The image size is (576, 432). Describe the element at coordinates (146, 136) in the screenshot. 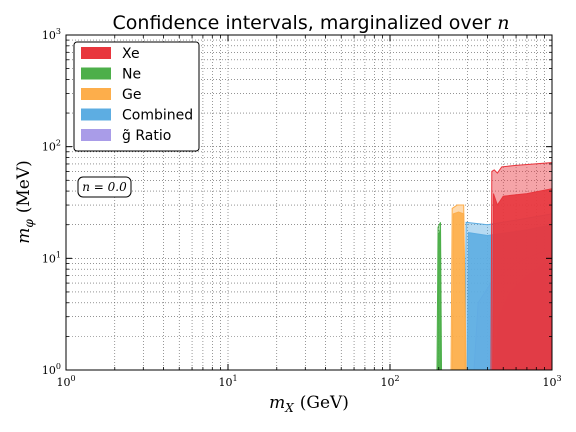

I see `legend-label-gratio: g̃ Ratio` at that location.